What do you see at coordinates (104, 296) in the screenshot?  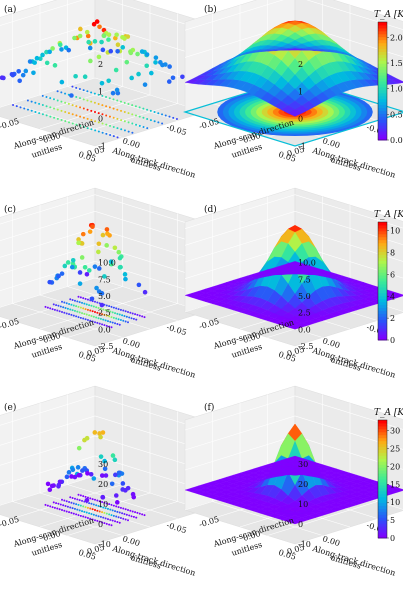 I see `z-tick-label: 5.0` at bounding box center [104, 296].